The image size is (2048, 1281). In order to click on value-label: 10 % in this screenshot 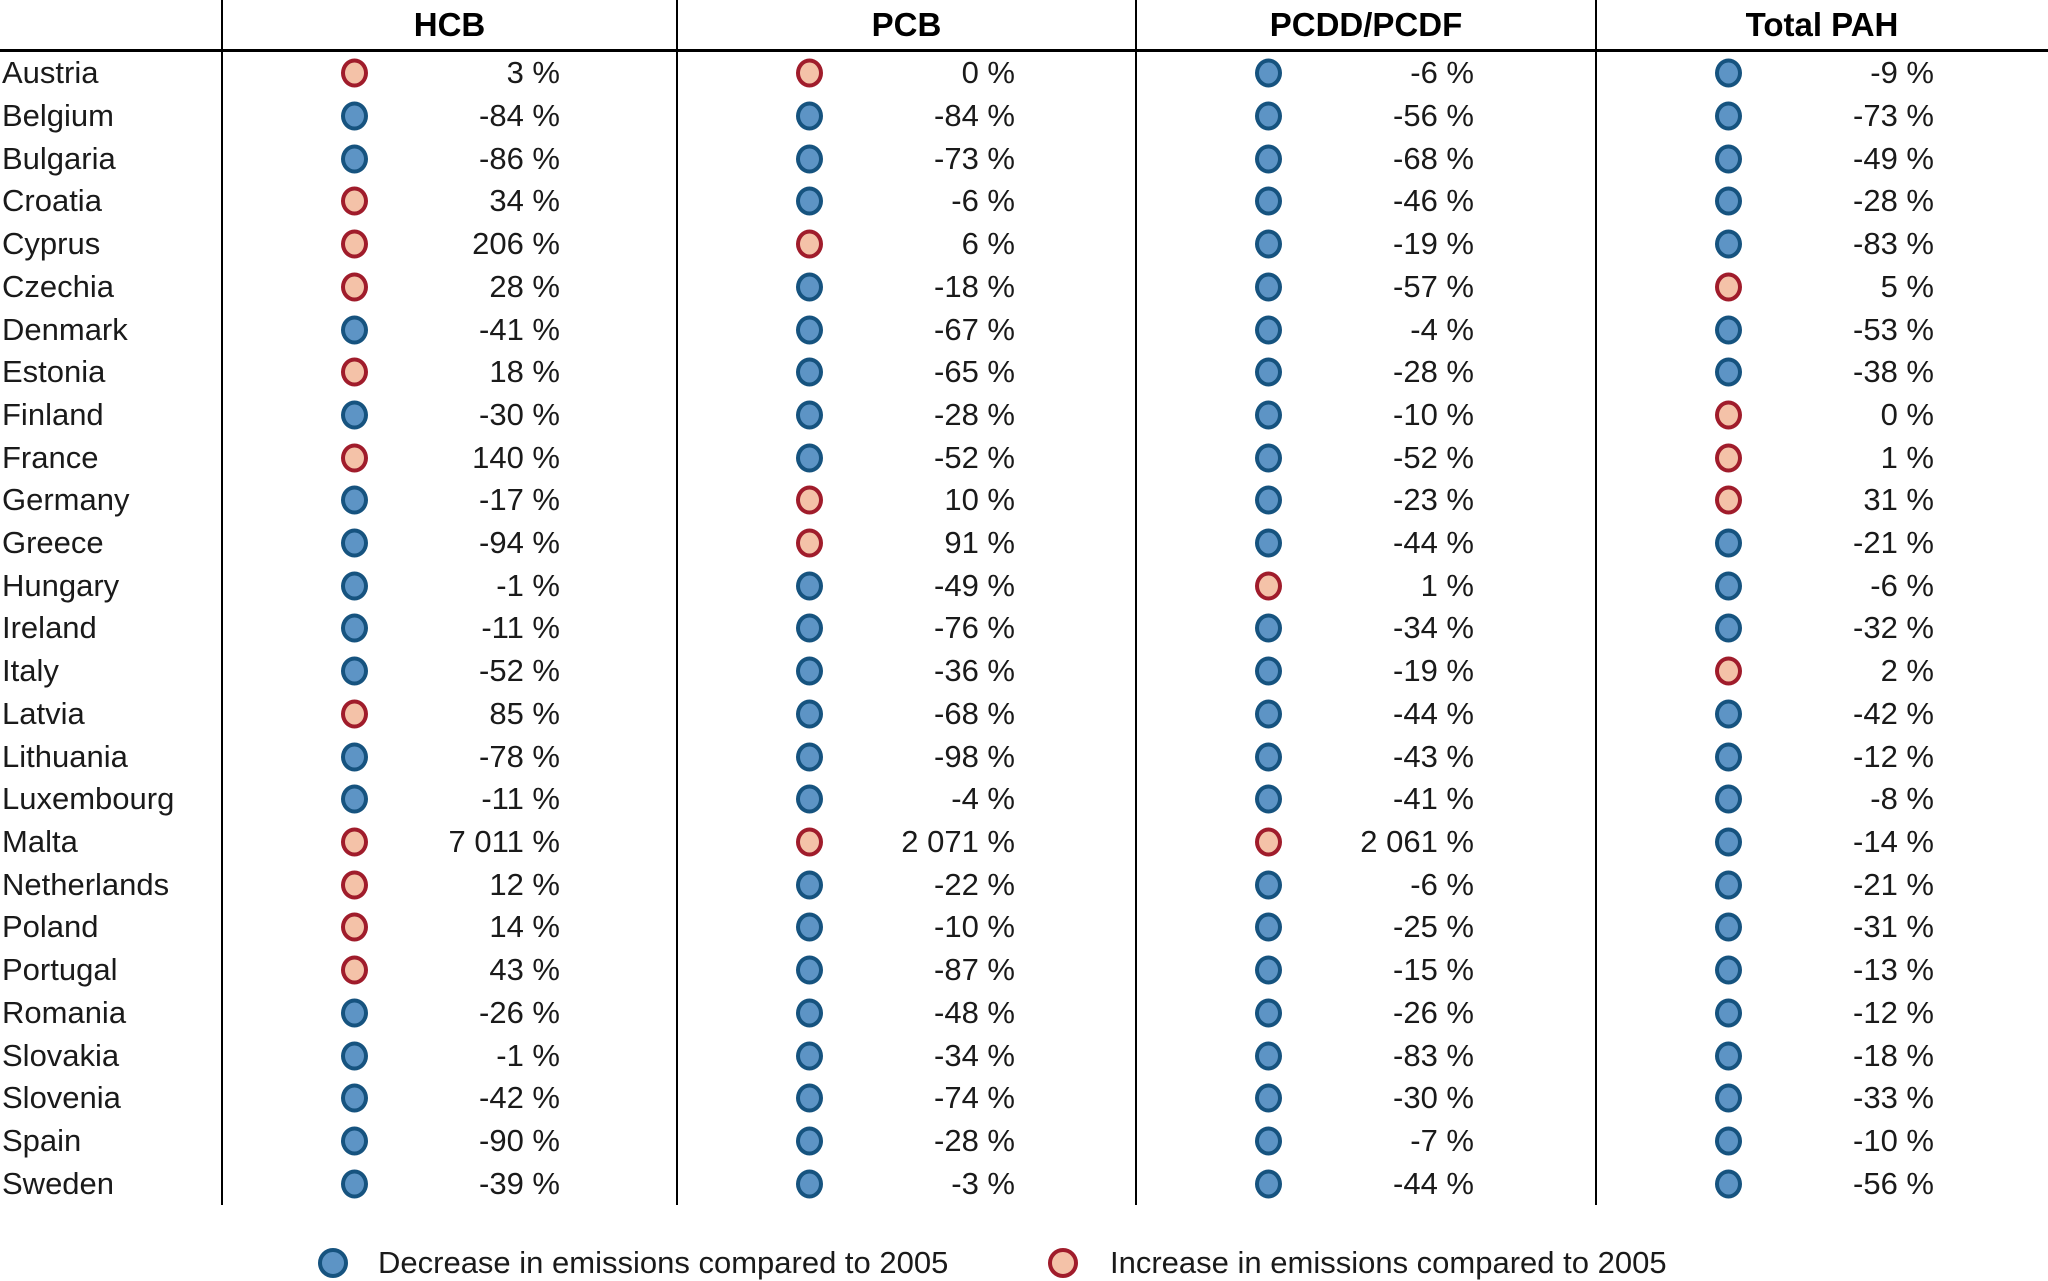, I will do `click(979, 500)`.